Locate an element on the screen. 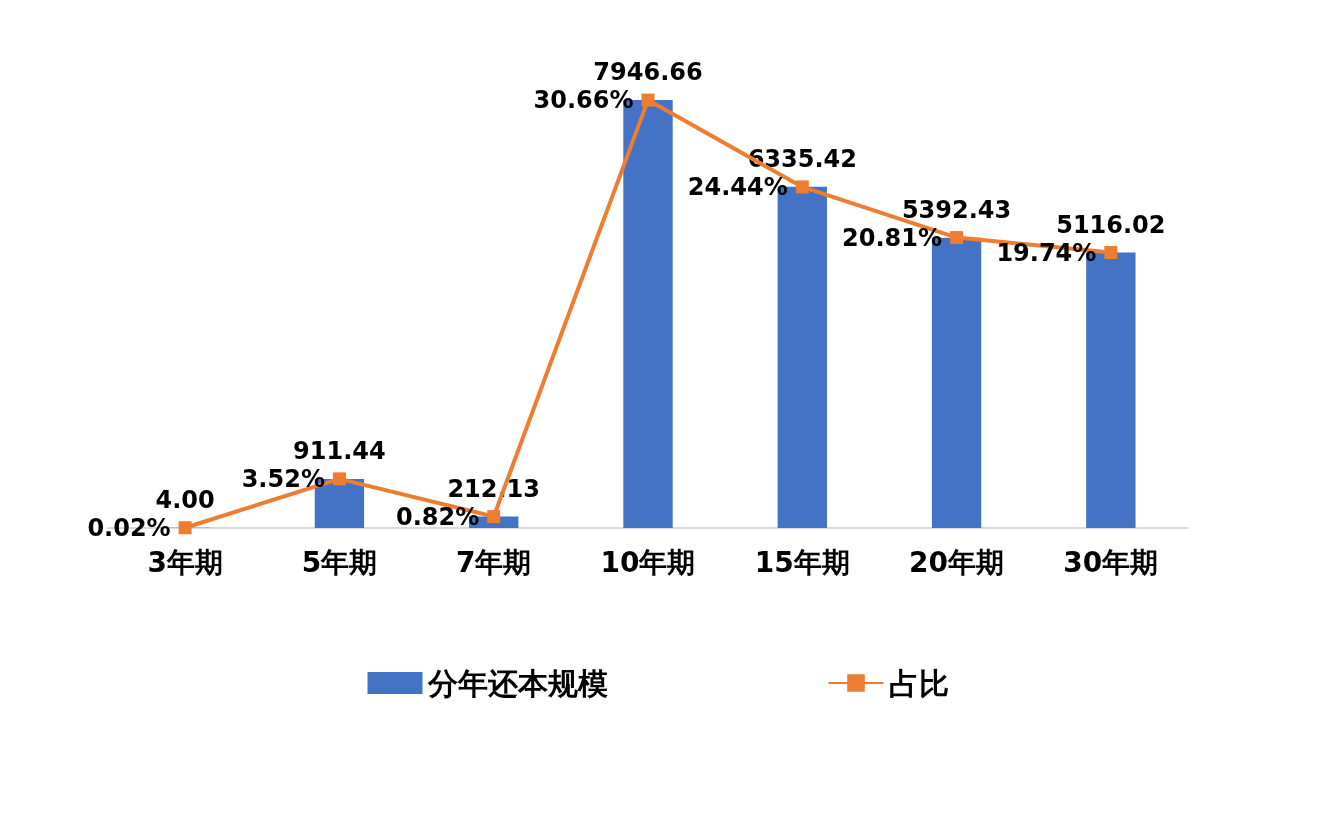  data-label: 3.52% is located at coordinates (283, 478).